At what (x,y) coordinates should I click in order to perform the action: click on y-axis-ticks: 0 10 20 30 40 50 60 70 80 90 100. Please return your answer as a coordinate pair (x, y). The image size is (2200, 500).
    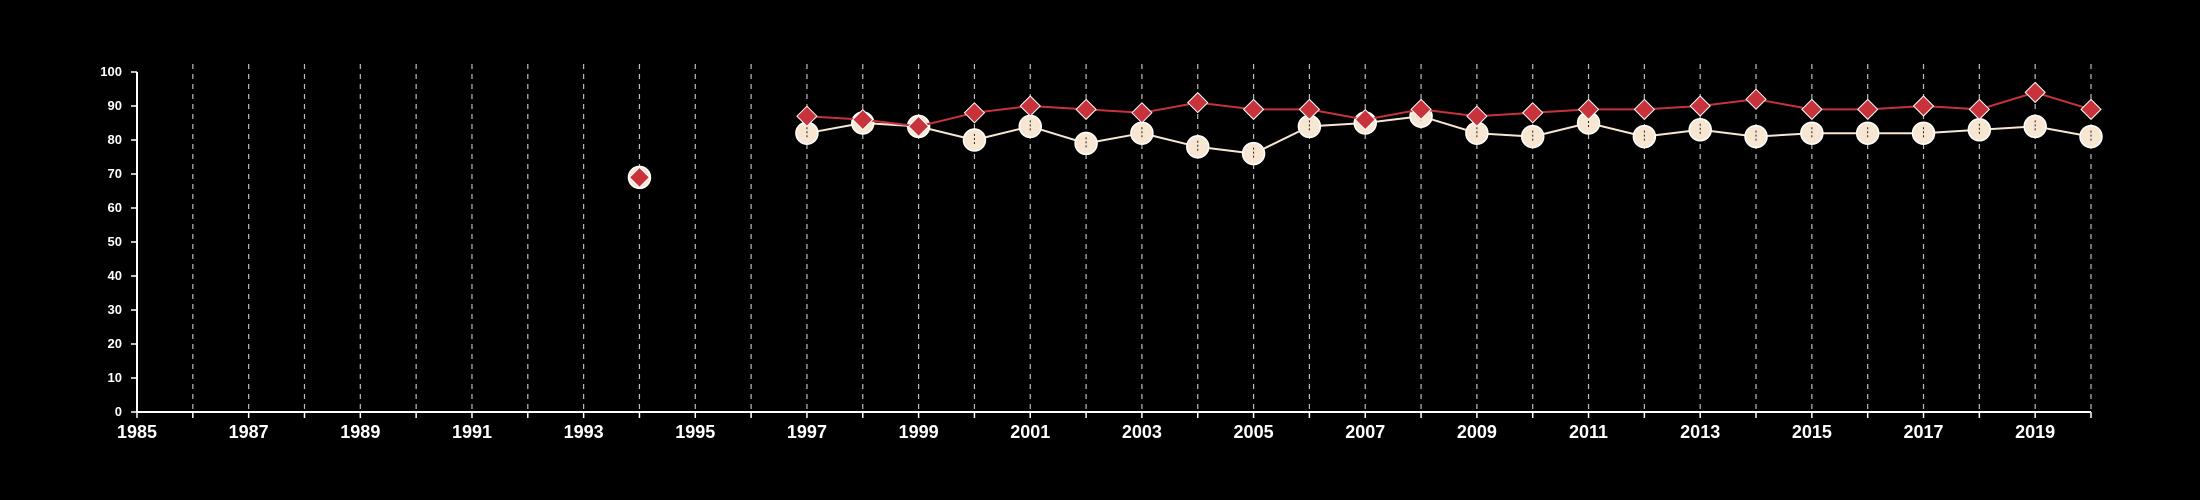
    Looking at the image, I should click on (118, 241).